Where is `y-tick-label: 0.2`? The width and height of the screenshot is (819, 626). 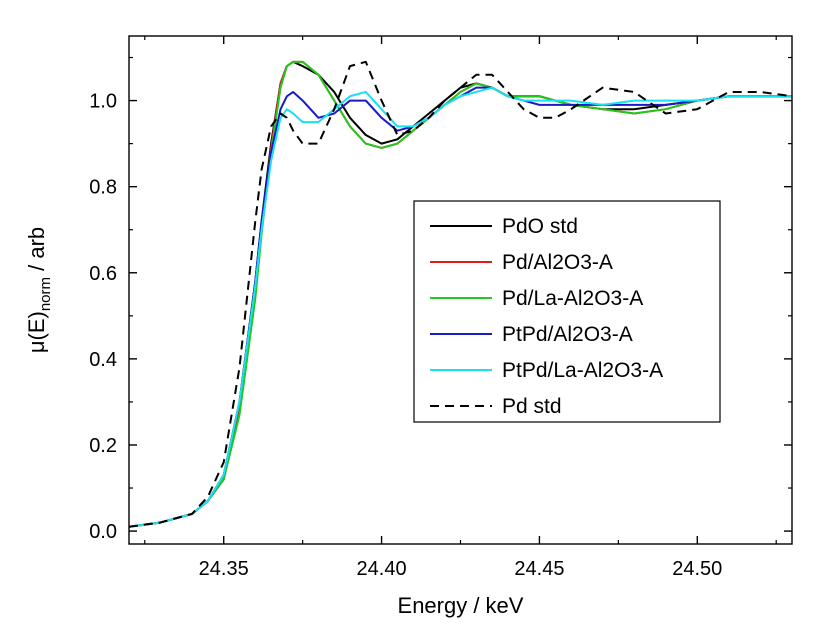
y-tick-label: 0.2 is located at coordinates (103, 446).